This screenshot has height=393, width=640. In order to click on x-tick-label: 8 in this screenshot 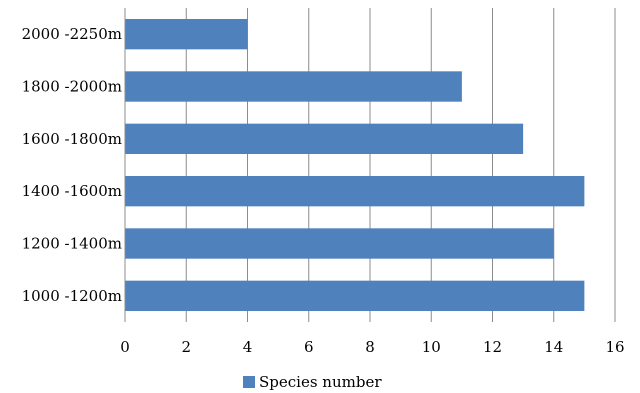, I will do `click(370, 347)`.